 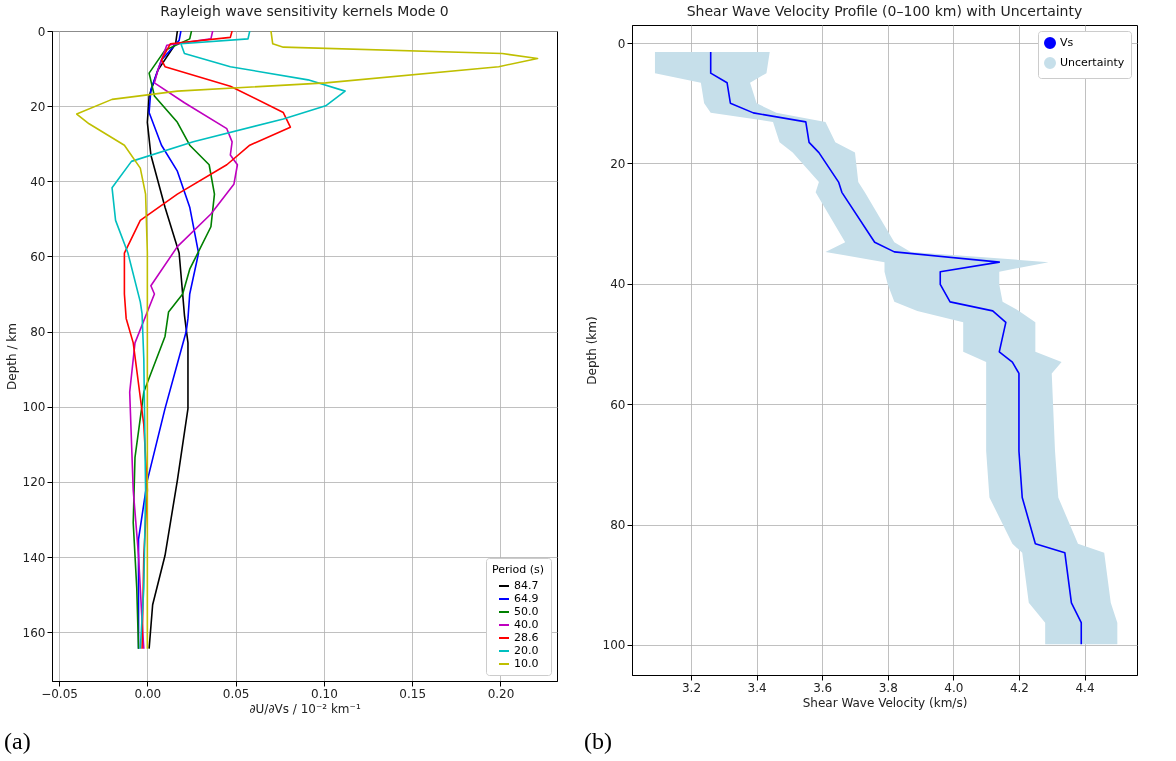 I want to click on x-tick-label: 4.2, so click(x=1019, y=687).